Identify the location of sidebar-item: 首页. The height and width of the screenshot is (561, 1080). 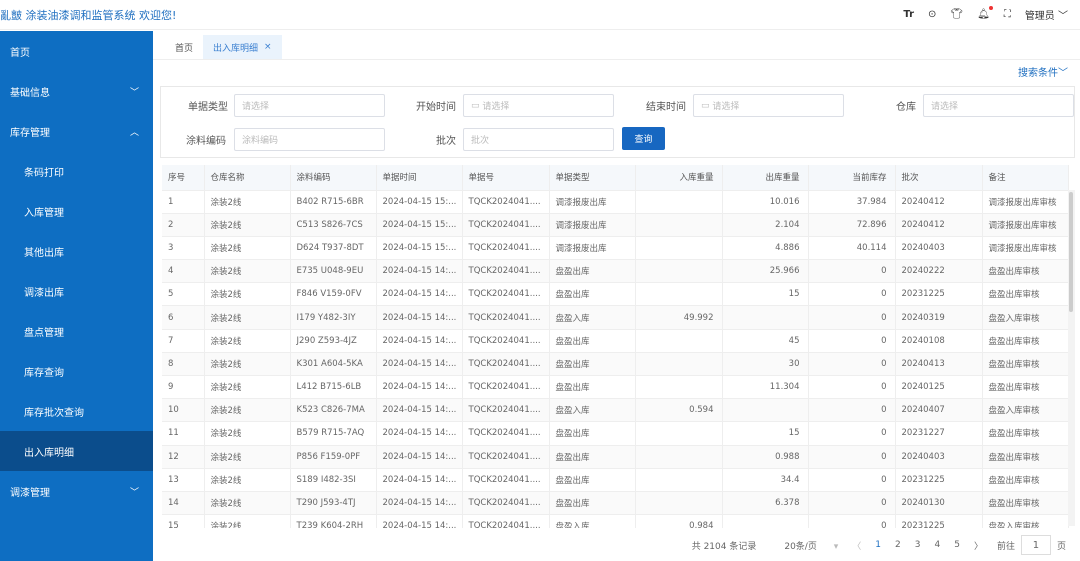
(76, 51).